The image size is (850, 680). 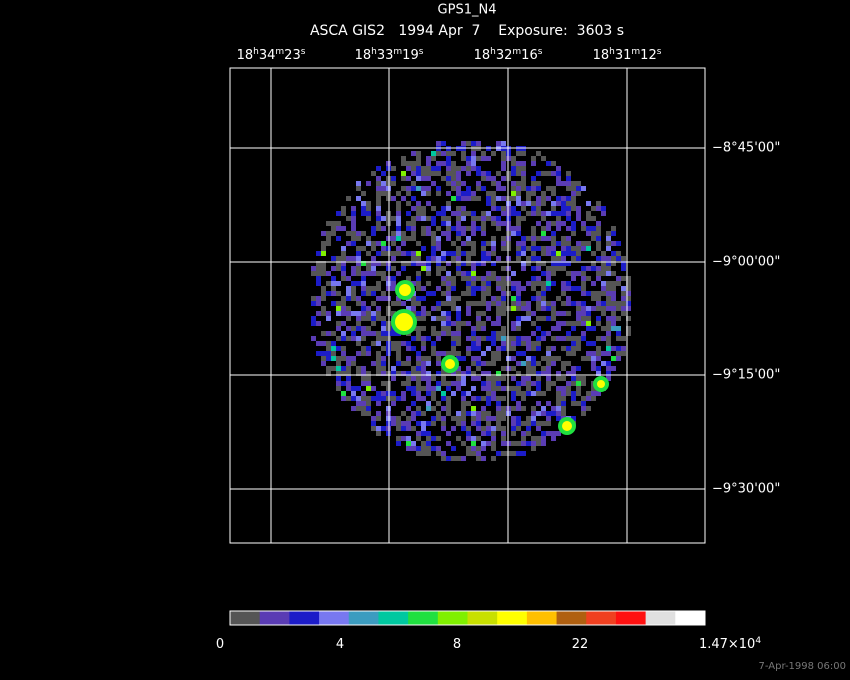 I want to click on label-part: 31, so click(x=623, y=55).